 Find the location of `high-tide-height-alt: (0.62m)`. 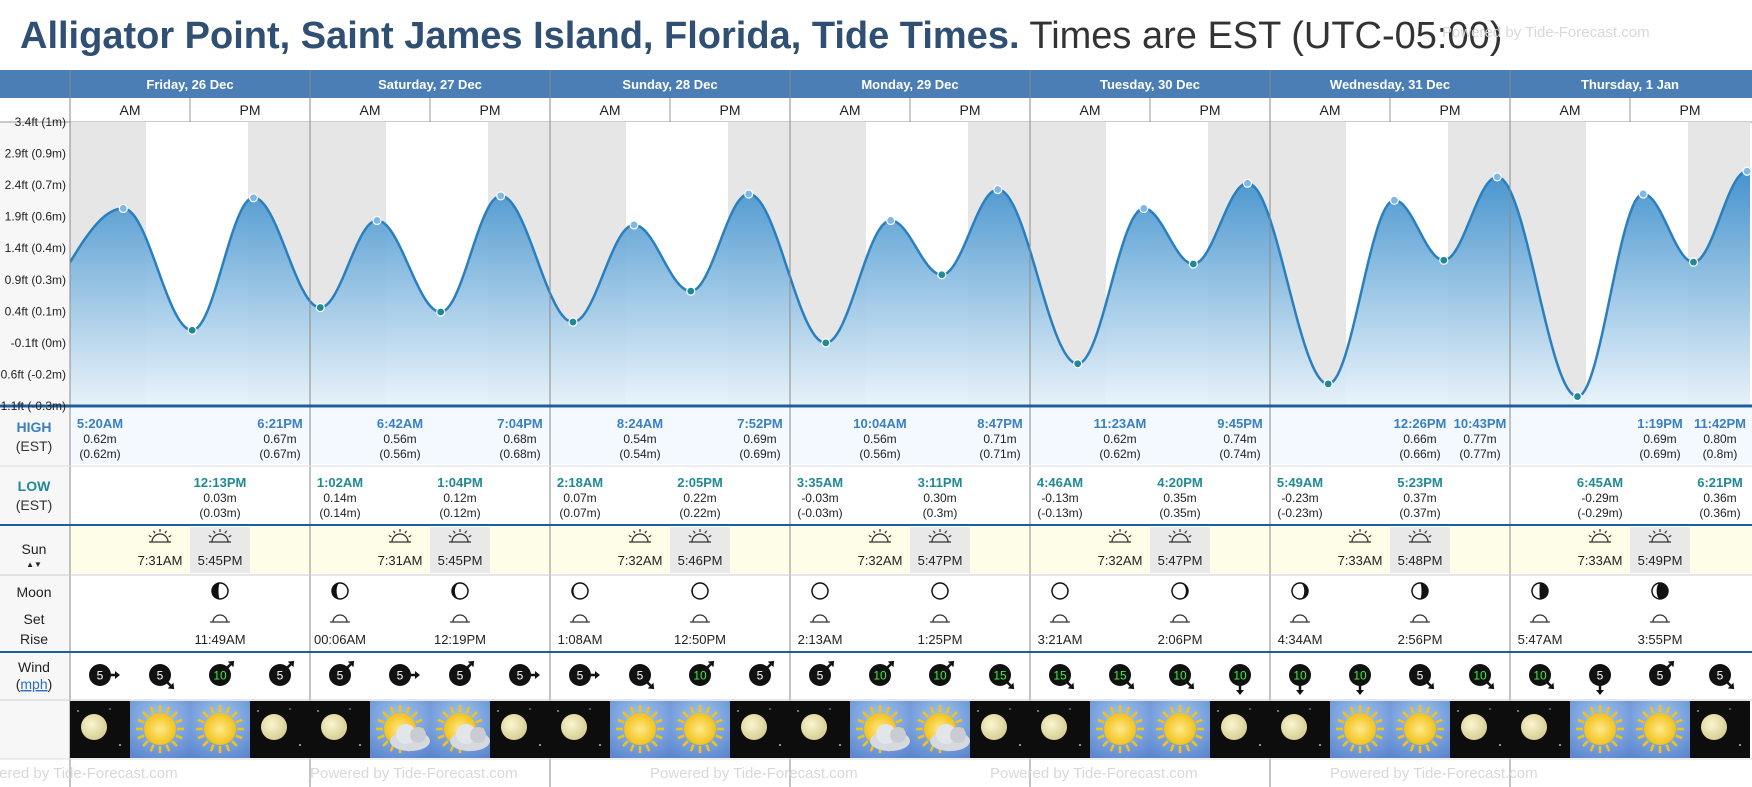

high-tide-height-alt: (0.62m) is located at coordinates (1119, 454).